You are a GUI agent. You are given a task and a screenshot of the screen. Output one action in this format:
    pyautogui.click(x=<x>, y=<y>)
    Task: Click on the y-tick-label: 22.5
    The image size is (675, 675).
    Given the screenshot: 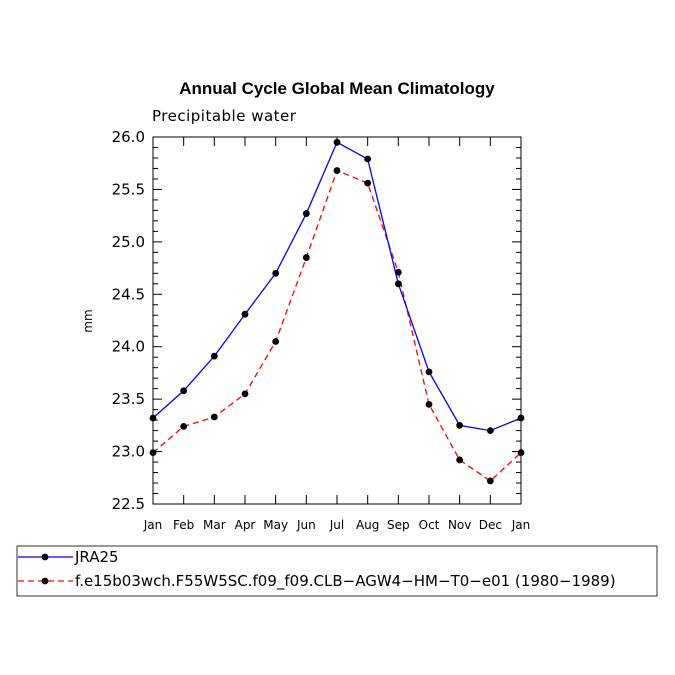 What is the action you would take?
    pyautogui.click(x=128, y=504)
    